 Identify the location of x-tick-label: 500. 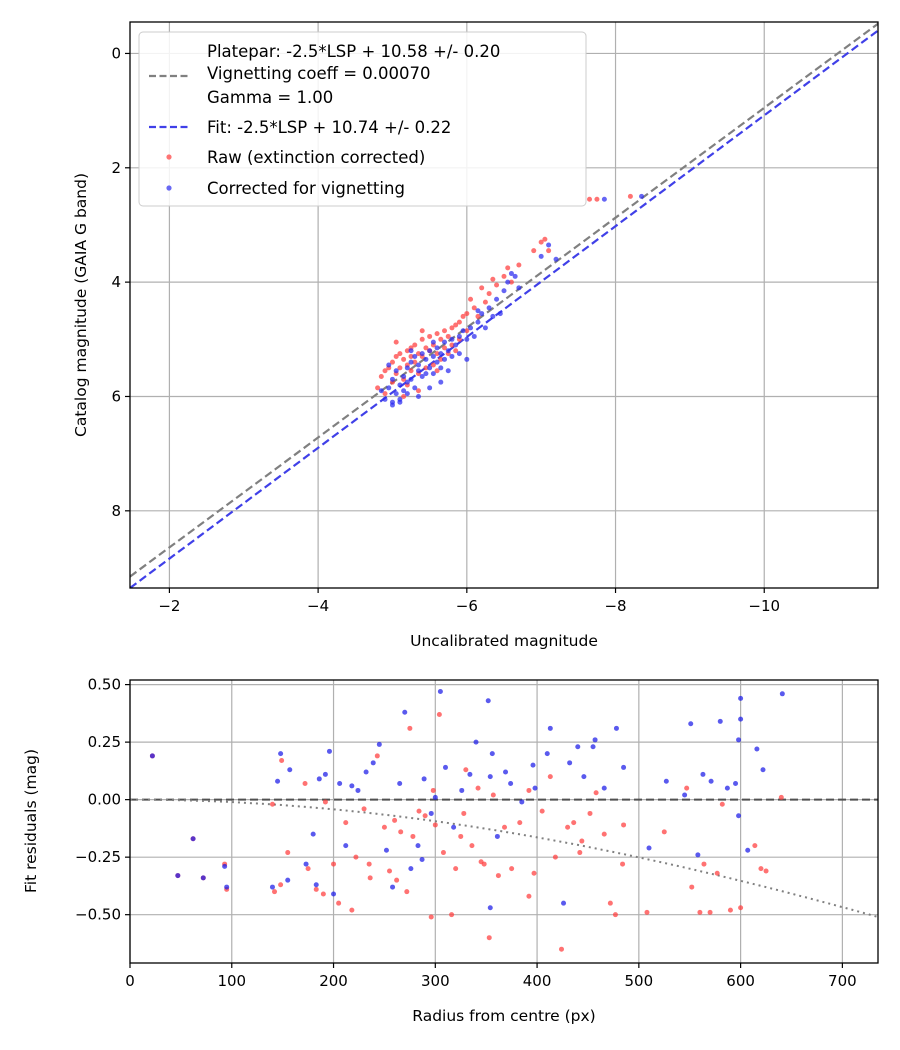
(639, 981).